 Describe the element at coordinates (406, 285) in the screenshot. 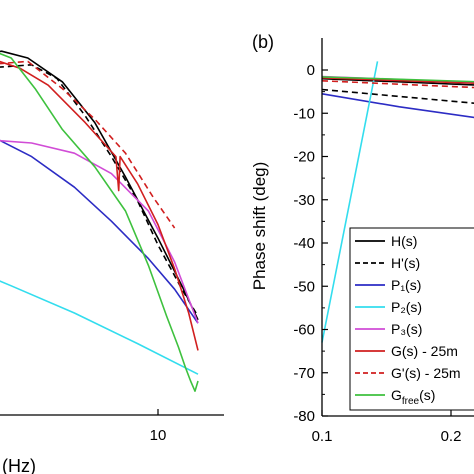

I see `panel-b-legend-label-3: P₁(s)` at that location.